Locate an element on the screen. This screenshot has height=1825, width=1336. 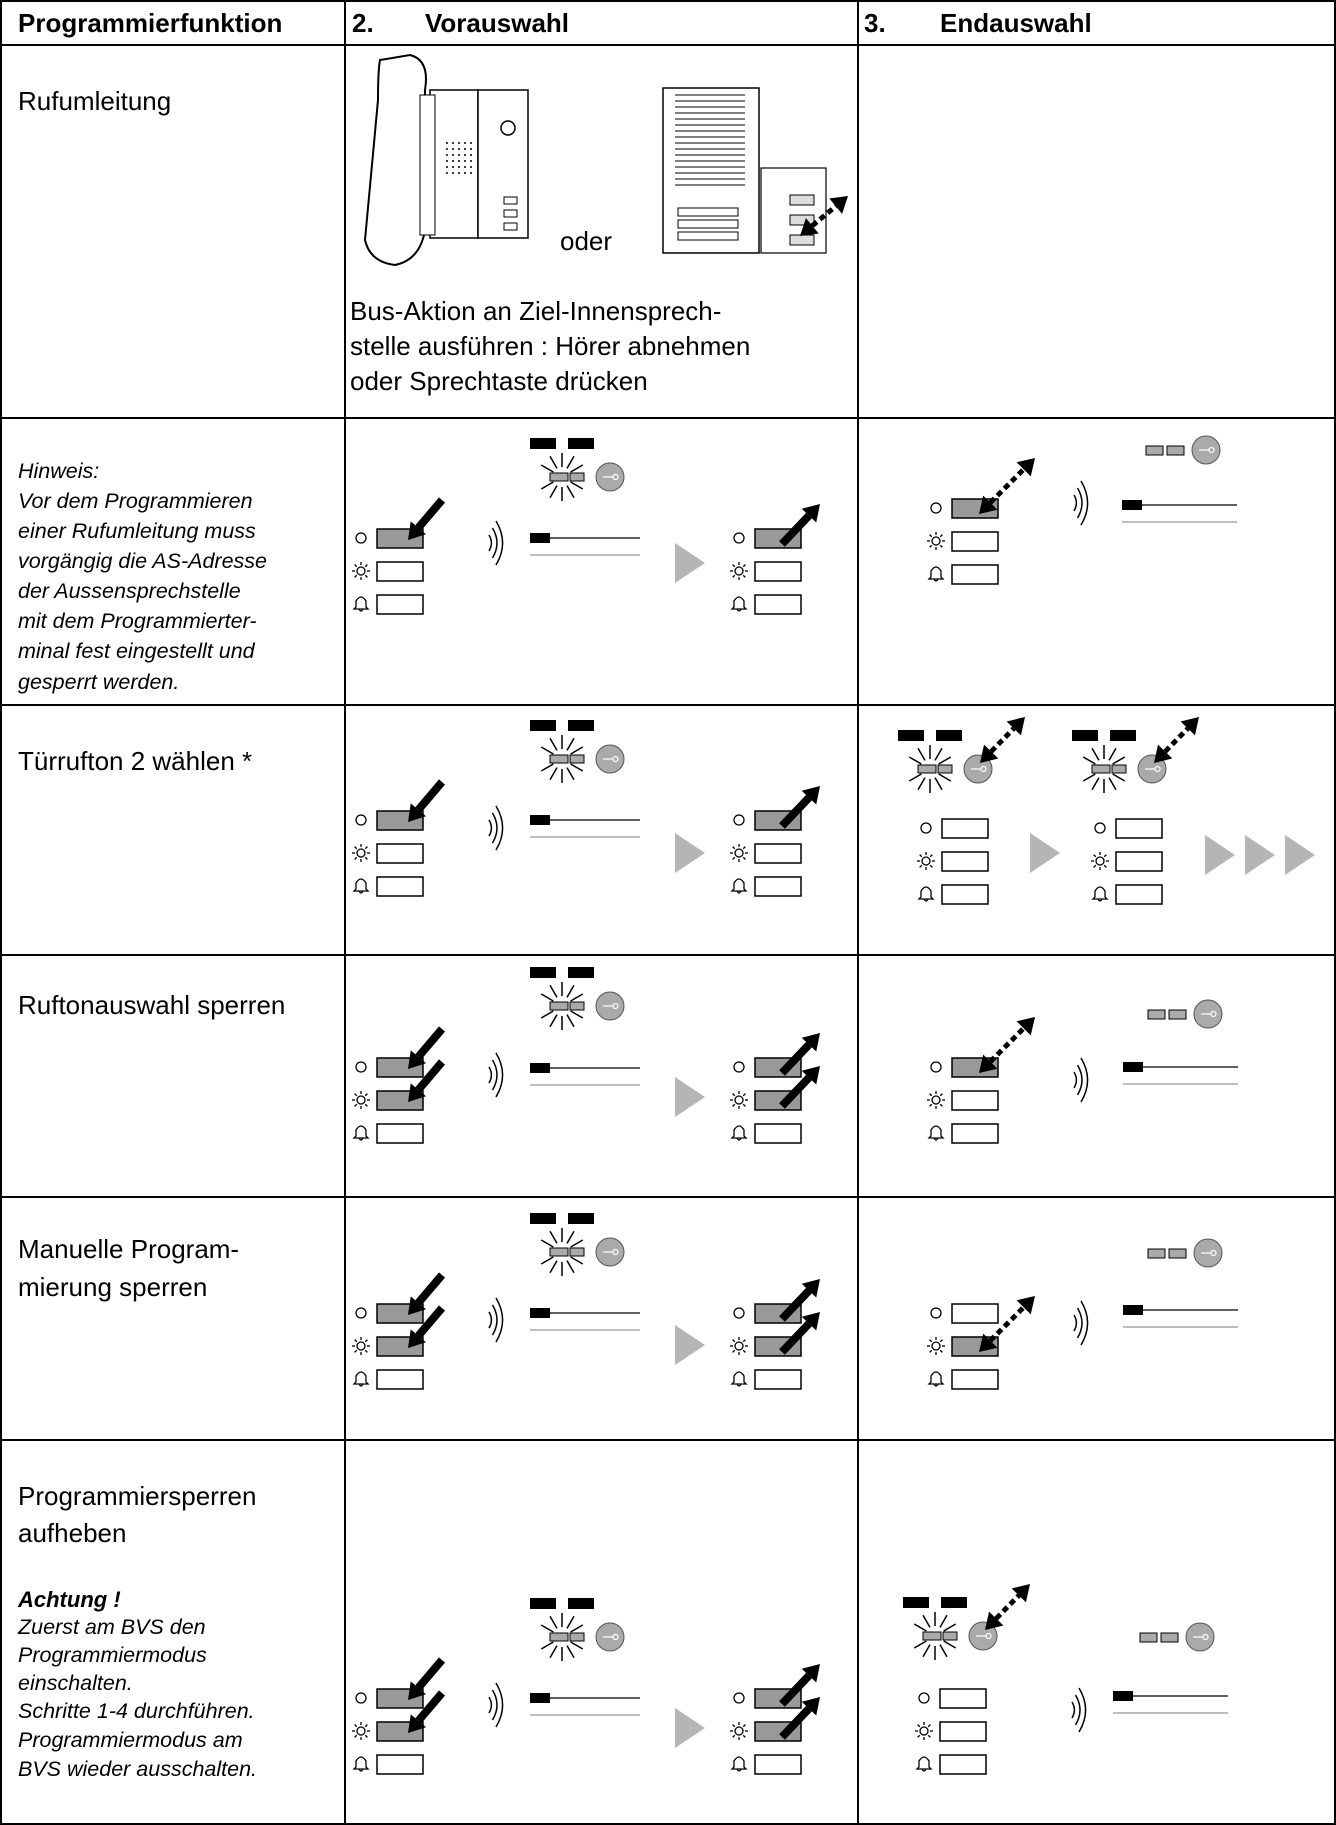
note-line: einer Rufumleitung muss is located at coordinates (137, 531).